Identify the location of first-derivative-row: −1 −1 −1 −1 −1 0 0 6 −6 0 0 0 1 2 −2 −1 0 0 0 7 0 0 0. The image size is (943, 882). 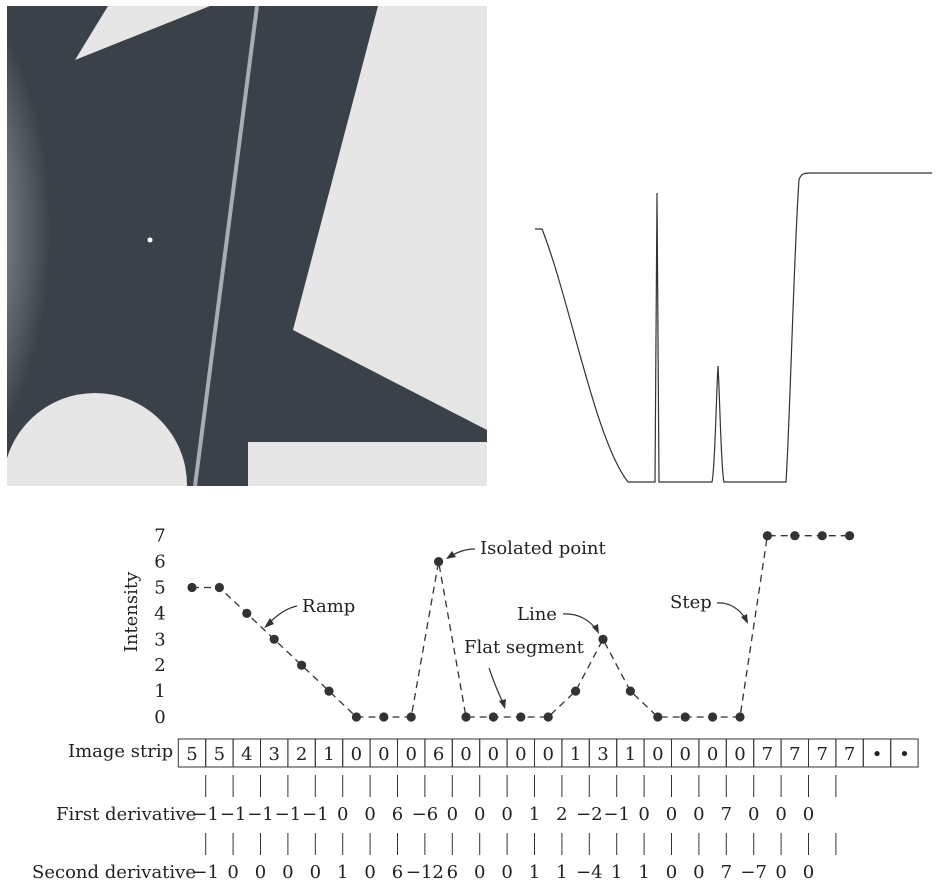
(514, 800).